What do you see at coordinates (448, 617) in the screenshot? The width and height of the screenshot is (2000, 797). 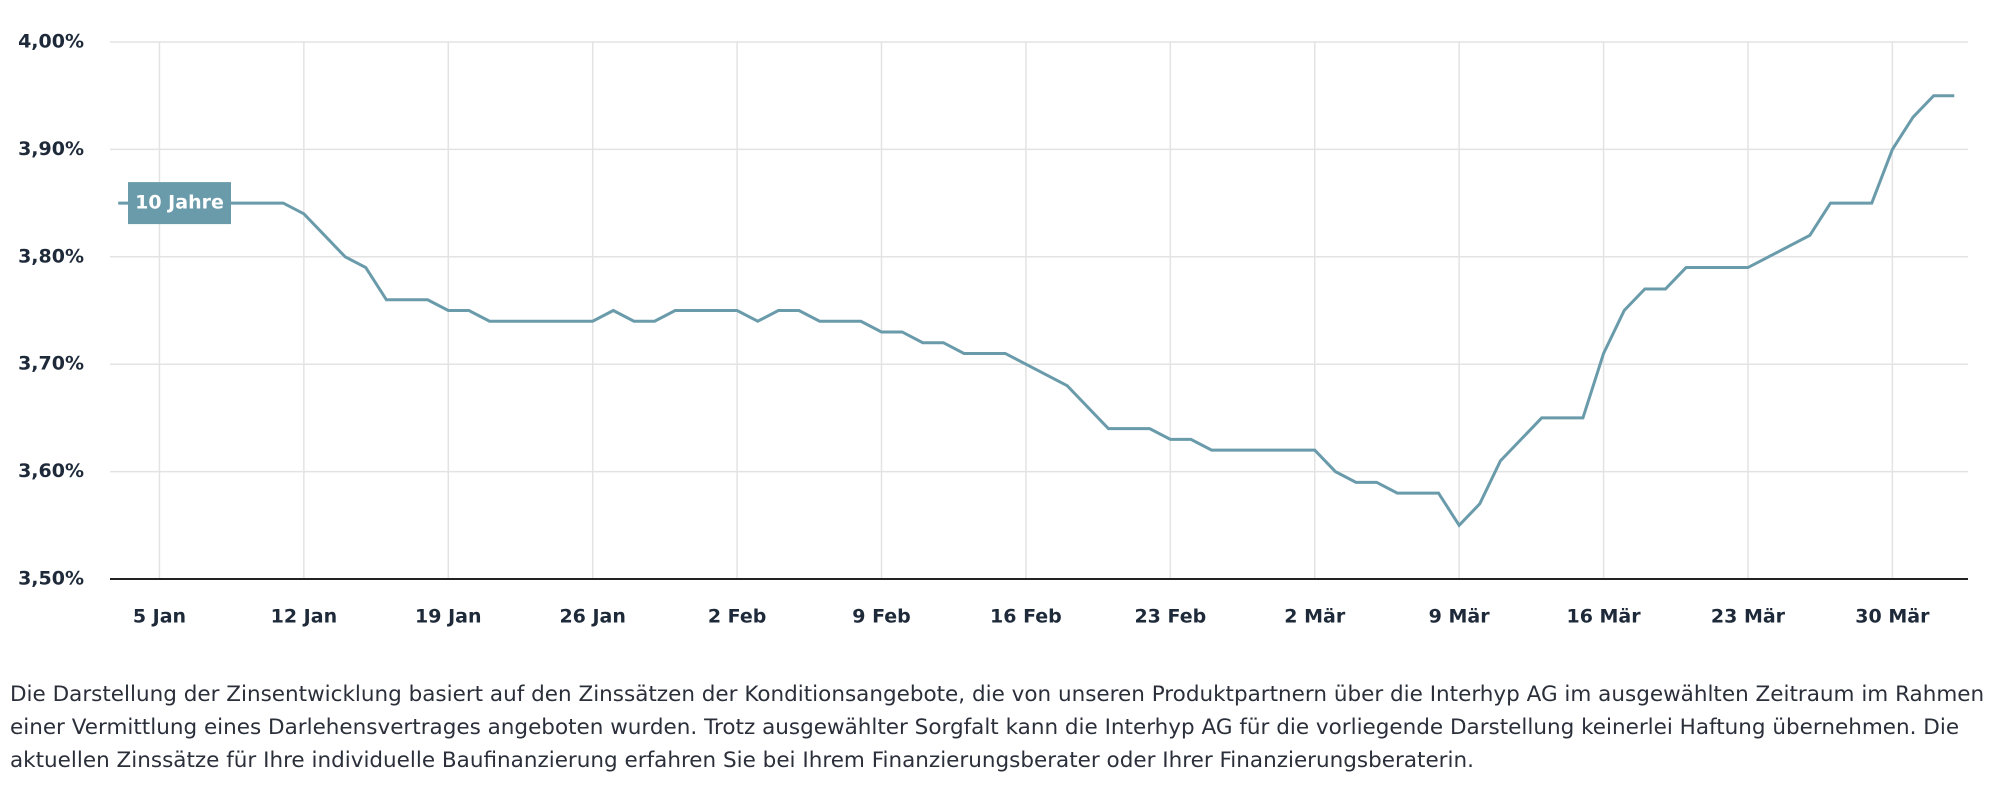 I see `x-tick-label: 19 Jan` at bounding box center [448, 617].